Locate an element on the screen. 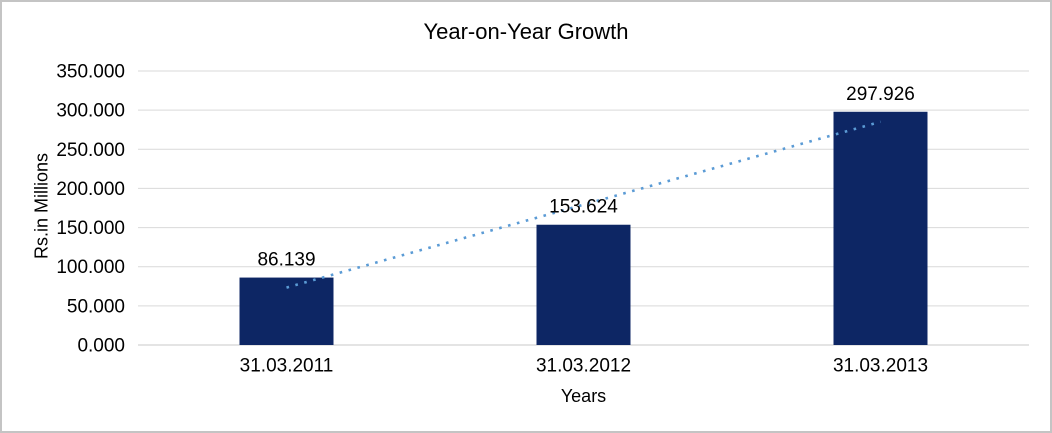 The width and height of the screenshot is (1052, 433). y-tick-label: 150.000 is located at coordinates (90, 228).